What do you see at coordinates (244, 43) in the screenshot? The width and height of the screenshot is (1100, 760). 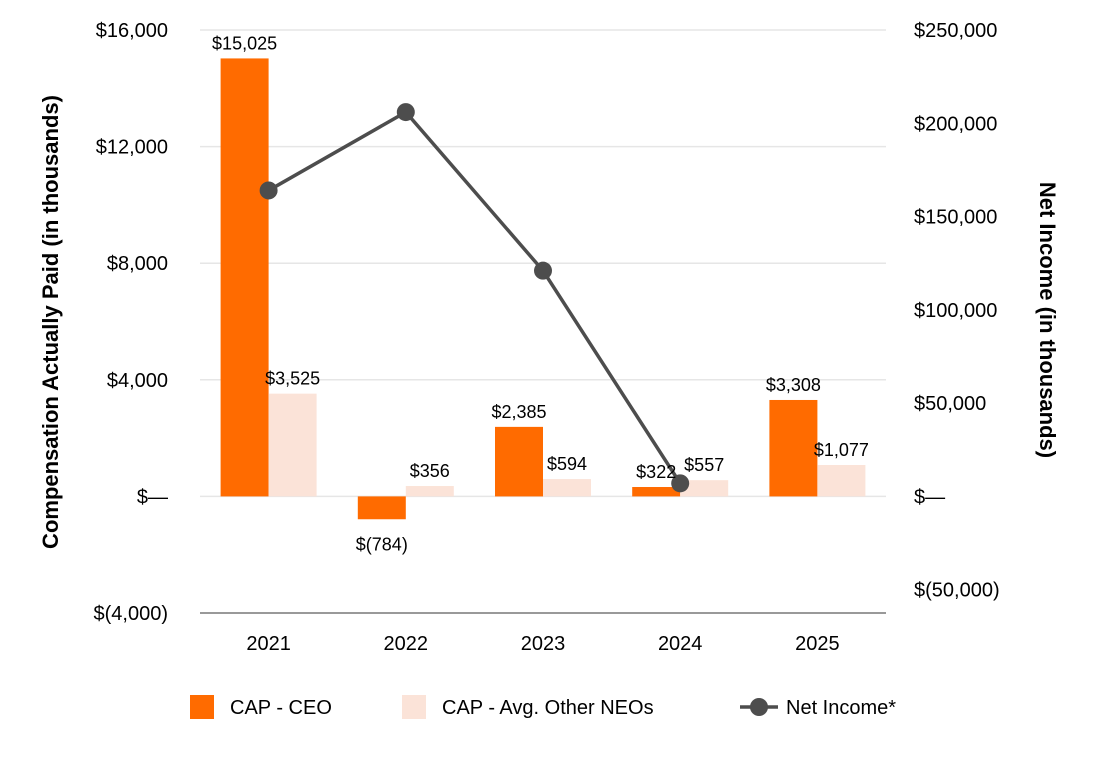 I see `label-ceo-2021: $15,025` at bounding box center [244, 43].